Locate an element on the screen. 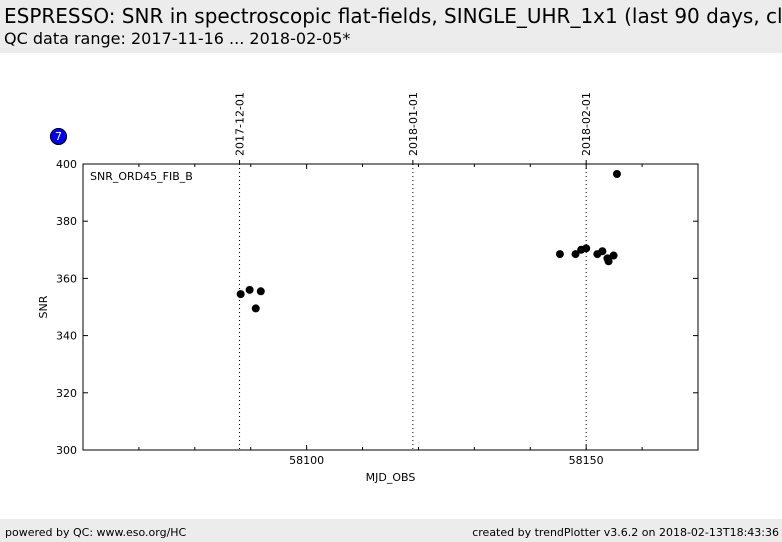 This screenshot has height=542, width=782. footer-credit: powered by QC: www.eso.org/HC is located at coordinates (96, 532).